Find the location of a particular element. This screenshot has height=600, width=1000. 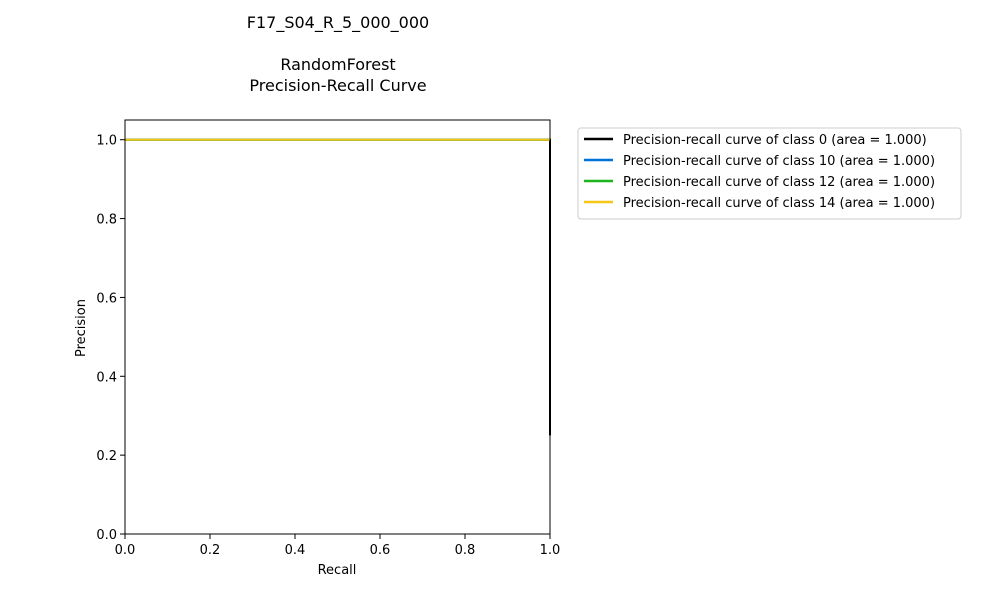

x-tick-label: 0.4 is located at coordinates (295, 550).